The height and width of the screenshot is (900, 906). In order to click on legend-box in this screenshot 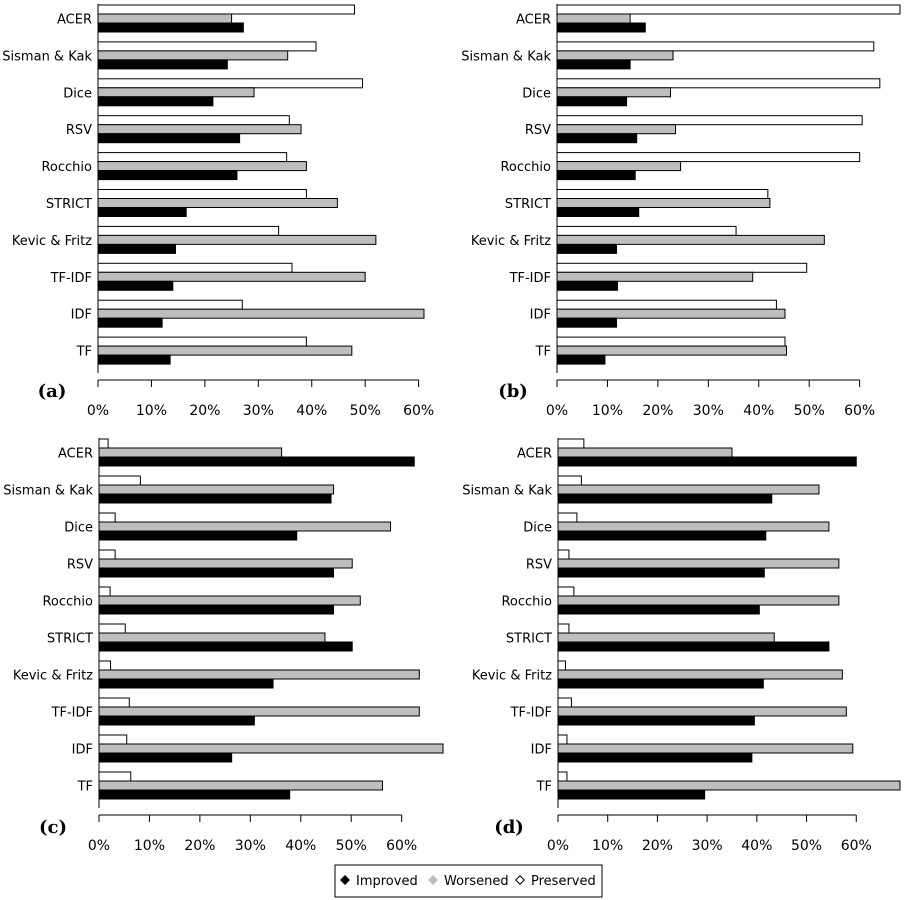, I will do `click(468, 881)`.